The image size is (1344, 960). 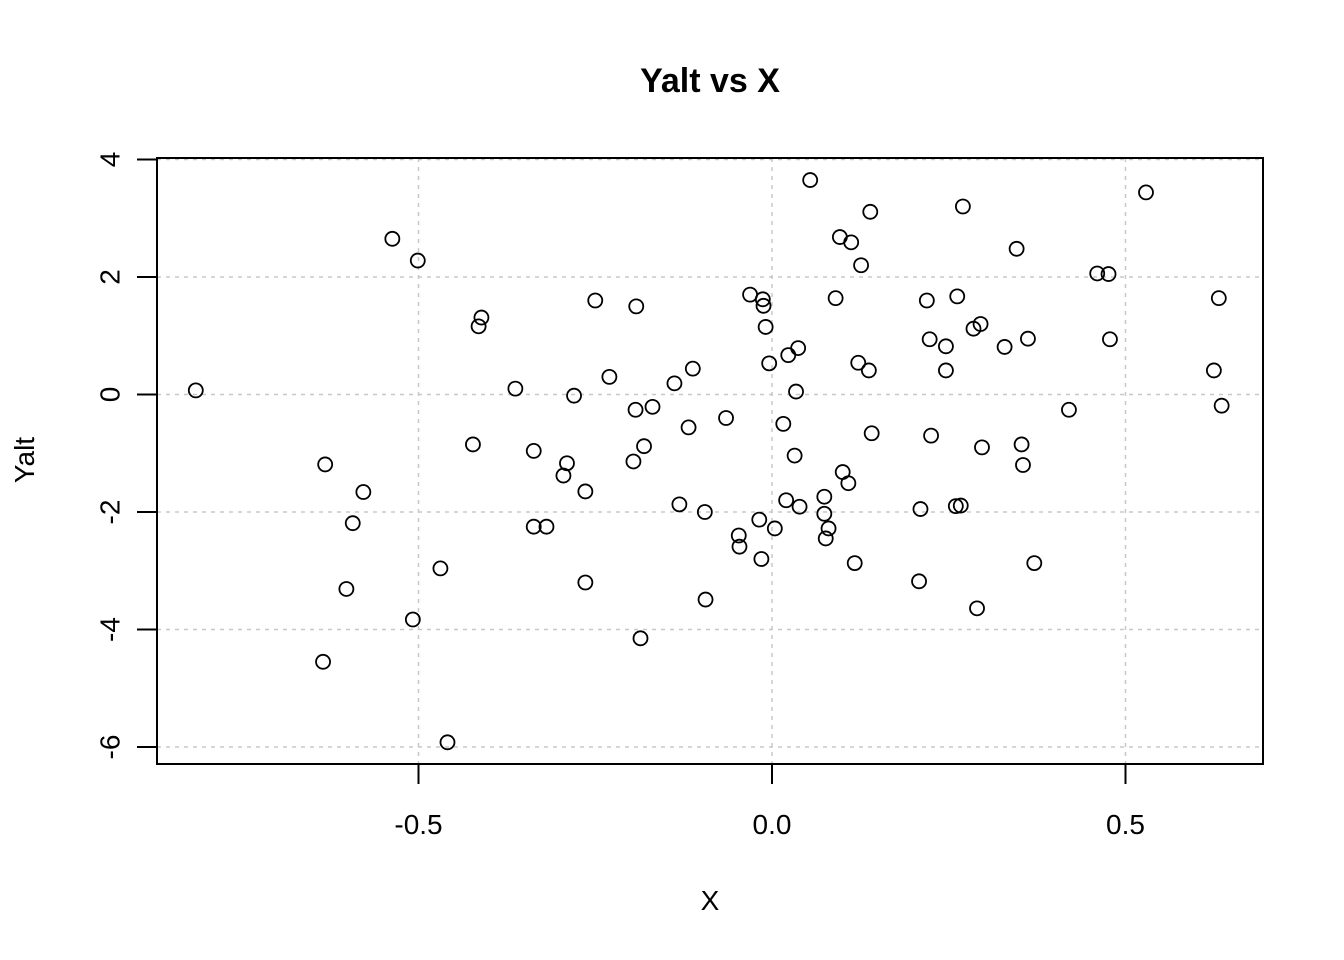 I want to click on x-tick-label: 0.5, so click(x=1125, y=824).